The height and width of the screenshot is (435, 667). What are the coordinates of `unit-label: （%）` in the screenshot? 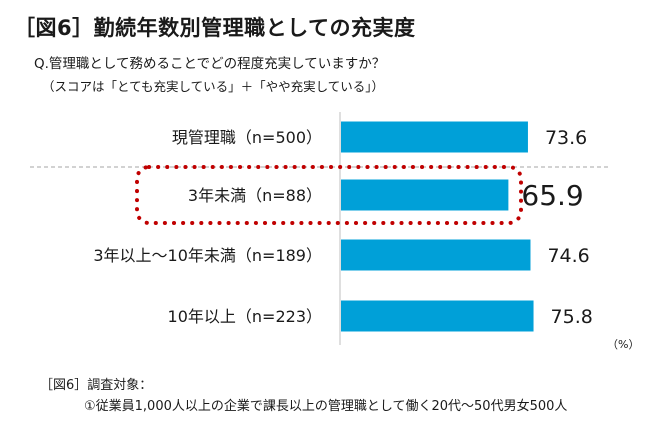 It's located at (623, 344).